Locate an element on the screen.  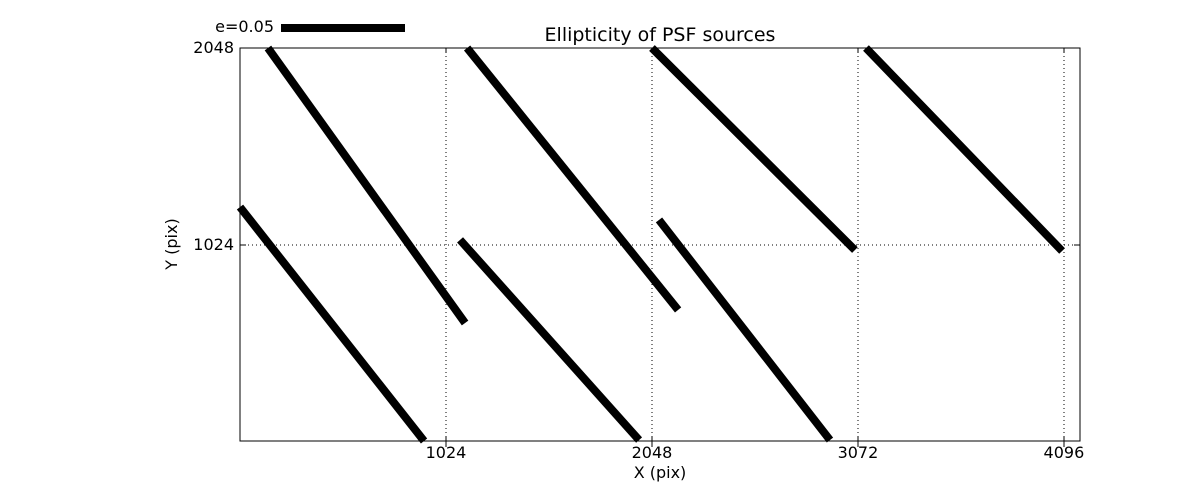
x-tick-label: 4096 is located at coordinates (1064, 452).